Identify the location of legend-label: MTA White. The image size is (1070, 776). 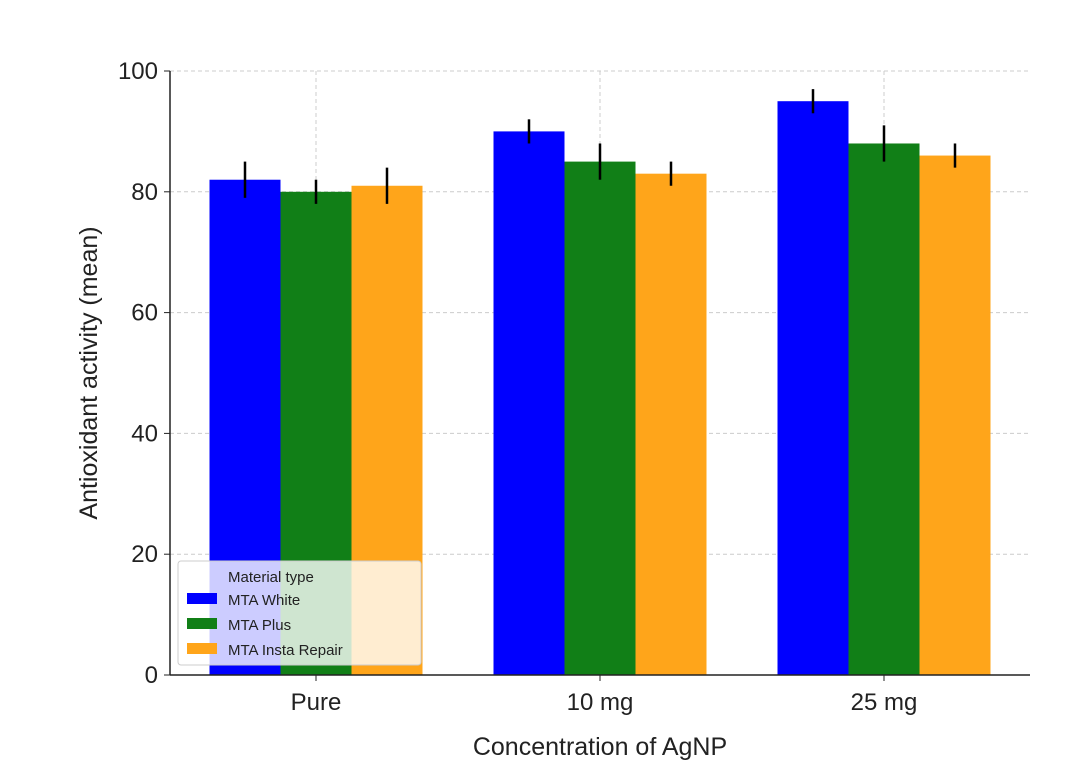
(264, 600).